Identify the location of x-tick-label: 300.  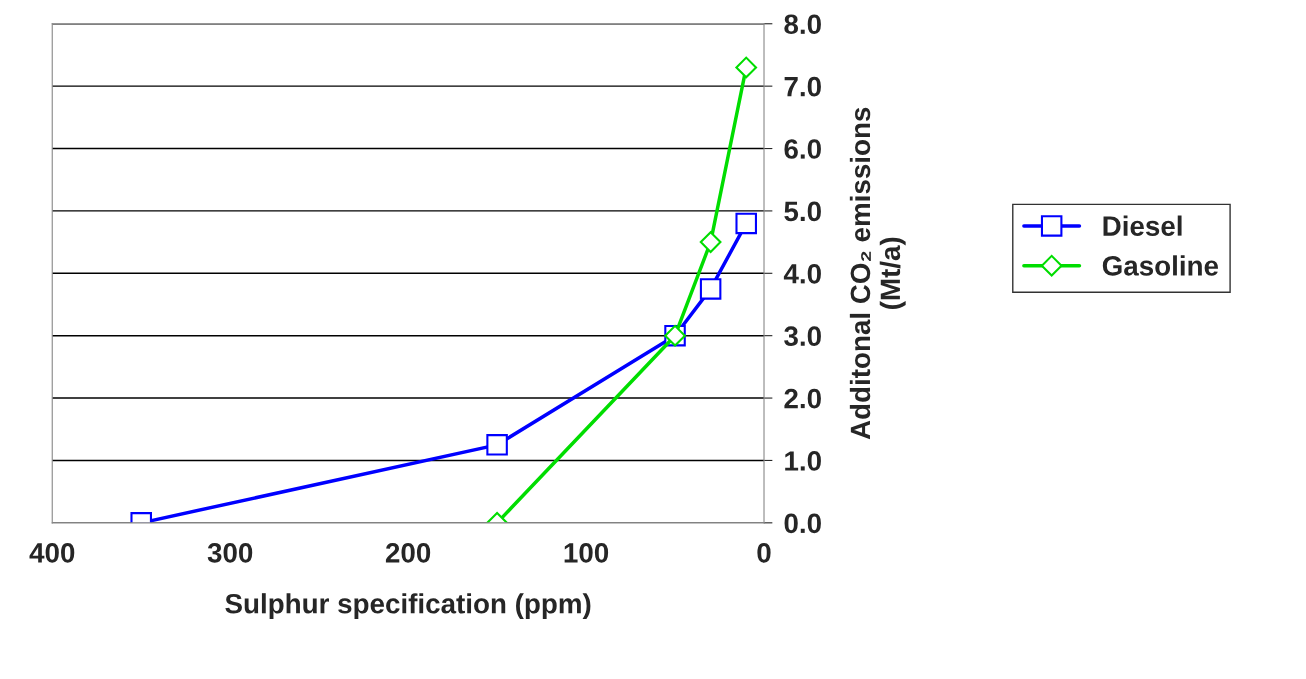
(230, 553).